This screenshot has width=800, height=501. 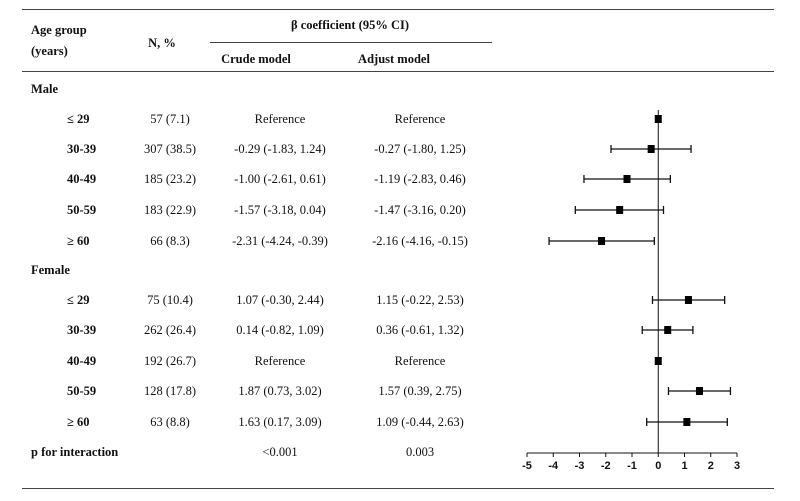 What do you see at coordinates (280, 330) in the screenshot?
I see `crude-cell: 0.14 (-0.82, 1.09)` at bounding box center [280, 330].